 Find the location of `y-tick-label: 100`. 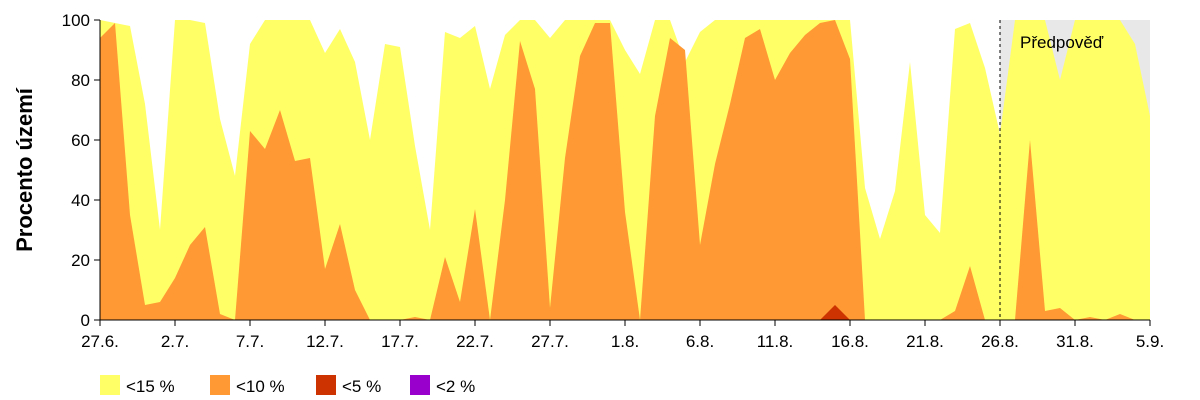

y-tick-label: 100 is located at coordinates (76, 20).